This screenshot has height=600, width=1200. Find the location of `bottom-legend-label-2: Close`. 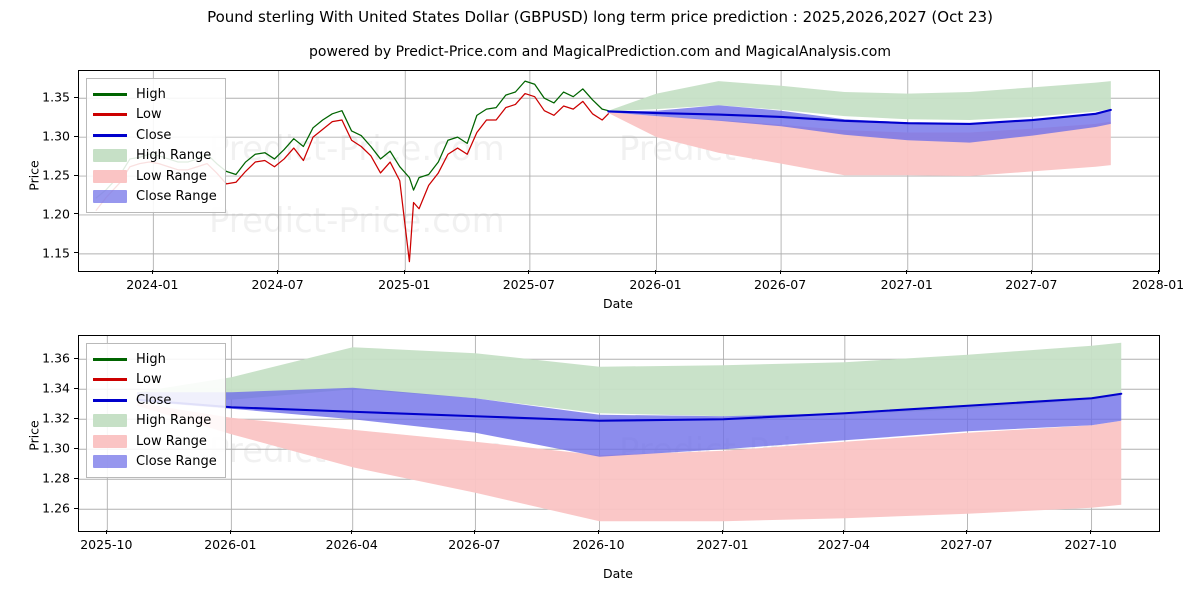

bottom-legend-label-2: Close is located at coordinates (154, 400).